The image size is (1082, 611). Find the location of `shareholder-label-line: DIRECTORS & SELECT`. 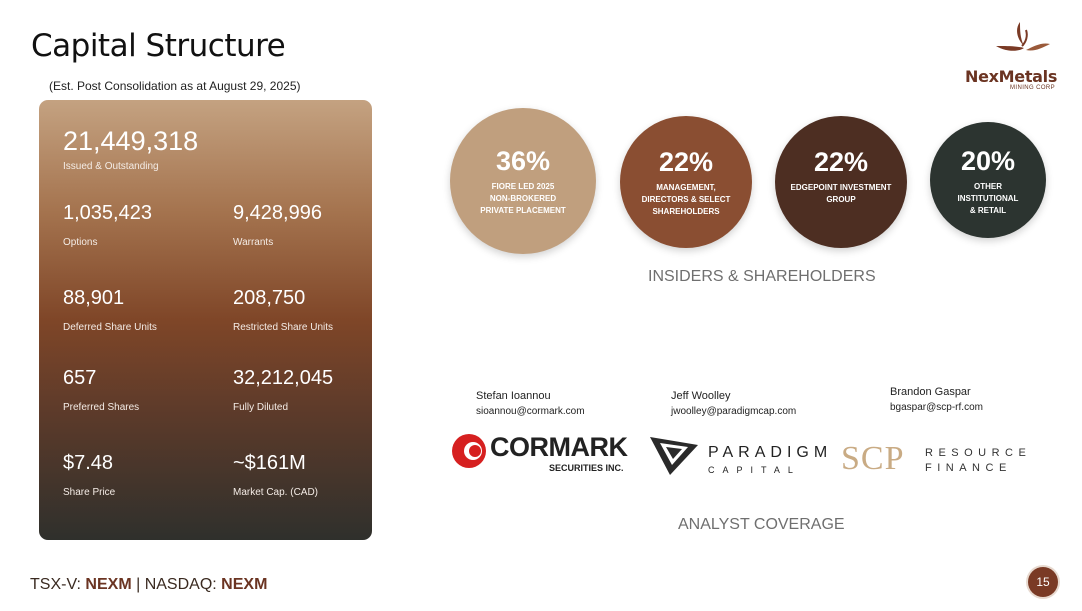

shareholder-label-line: DIRECTORS & SELECT is located at coordinates (686, 199).